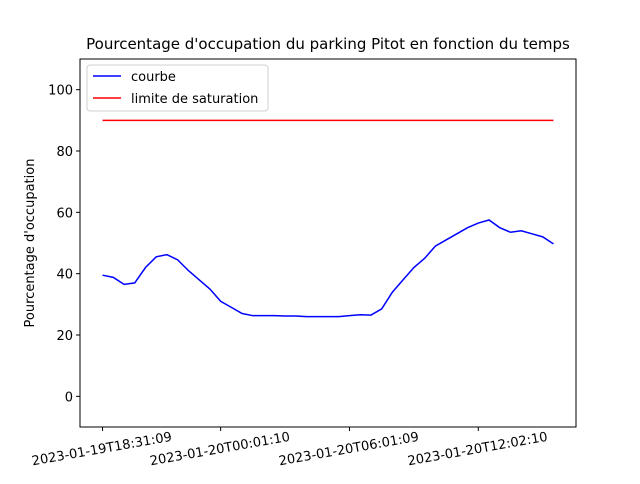 This screenshot has width=640, height=484. Describe the element at coordinates (64, 336) in the screenshot. I see `y-tick-label: 20` at that location.